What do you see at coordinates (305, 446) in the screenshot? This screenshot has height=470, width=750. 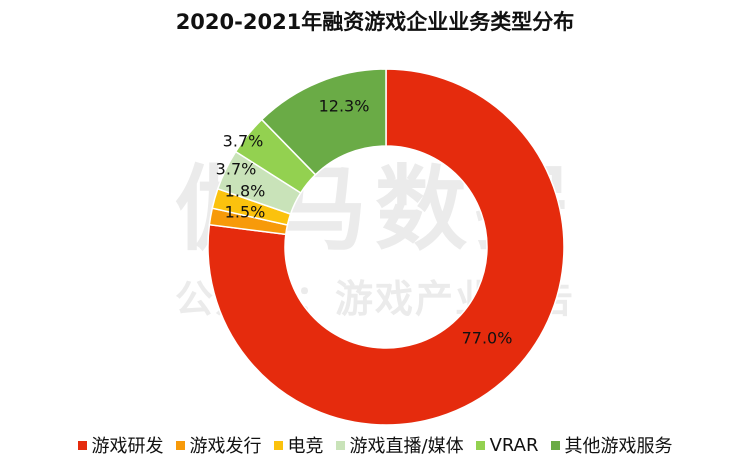 I see `legend-label: 电竞` at bounding box center [305, 446].